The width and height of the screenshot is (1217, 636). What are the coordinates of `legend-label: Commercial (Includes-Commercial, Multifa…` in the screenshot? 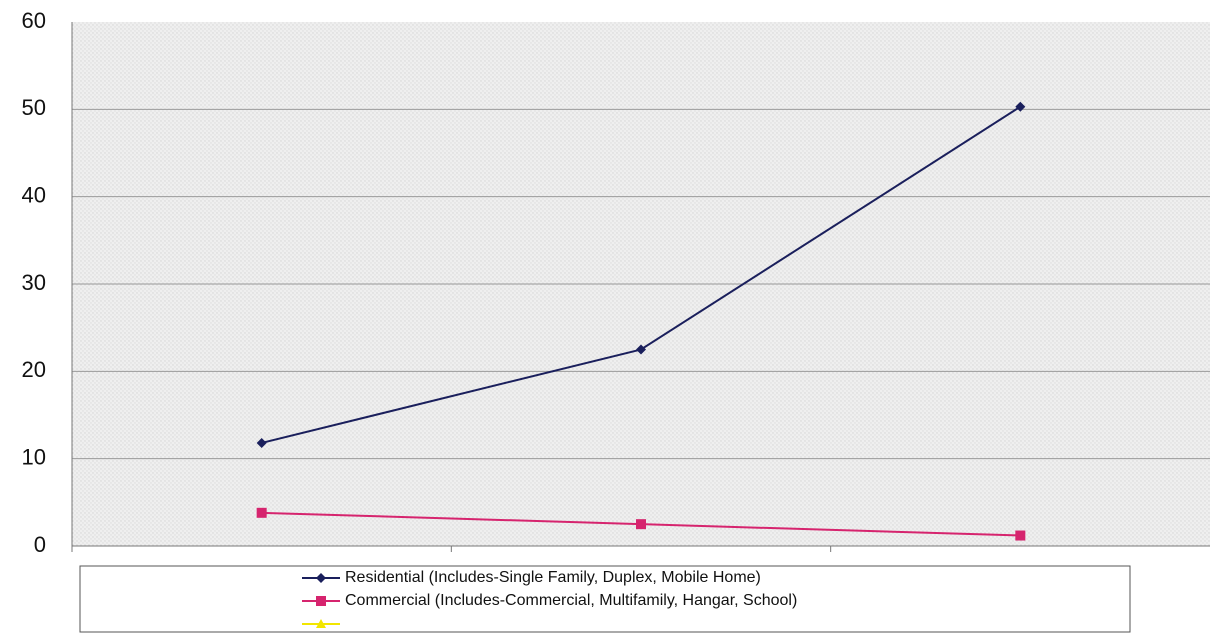 It's located at (571, 600).